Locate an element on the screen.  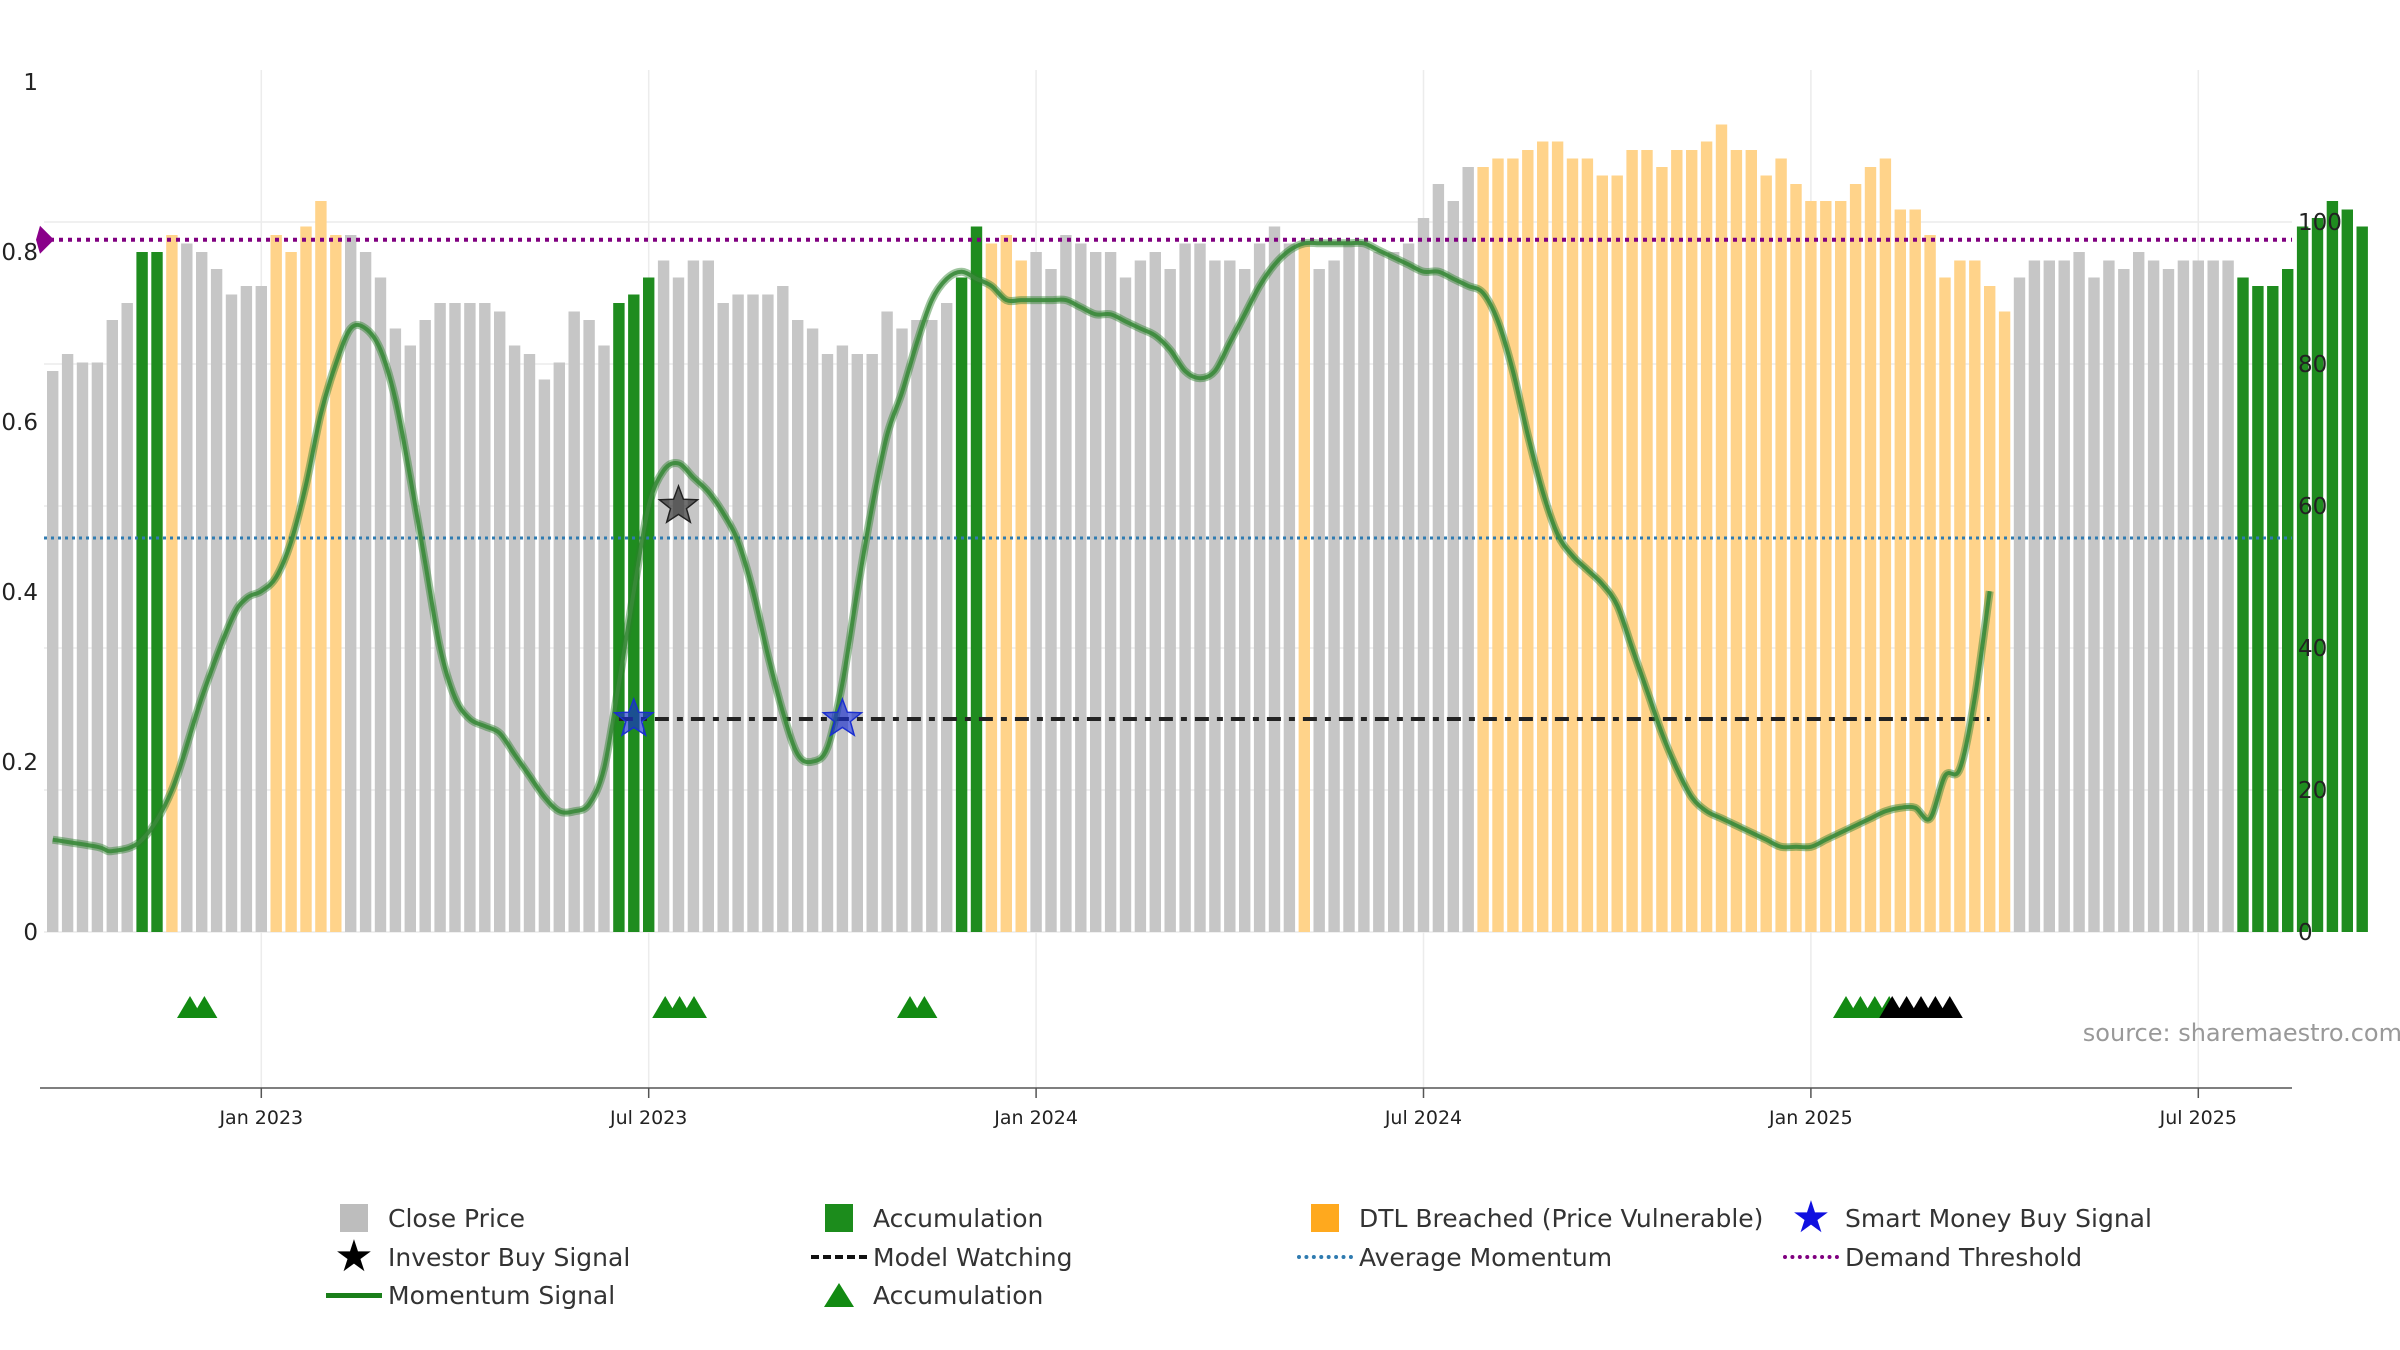
legend-square-icon is located at coordinates (354, 1218).